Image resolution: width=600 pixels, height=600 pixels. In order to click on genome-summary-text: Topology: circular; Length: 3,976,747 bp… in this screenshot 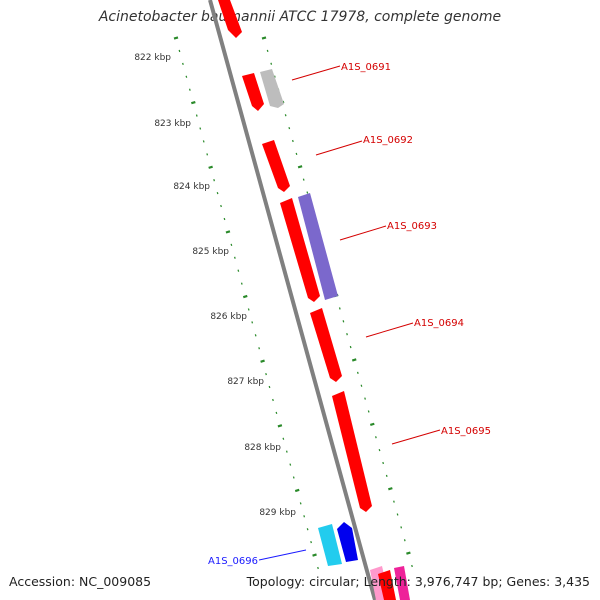, I will do `click(418, 581)`.